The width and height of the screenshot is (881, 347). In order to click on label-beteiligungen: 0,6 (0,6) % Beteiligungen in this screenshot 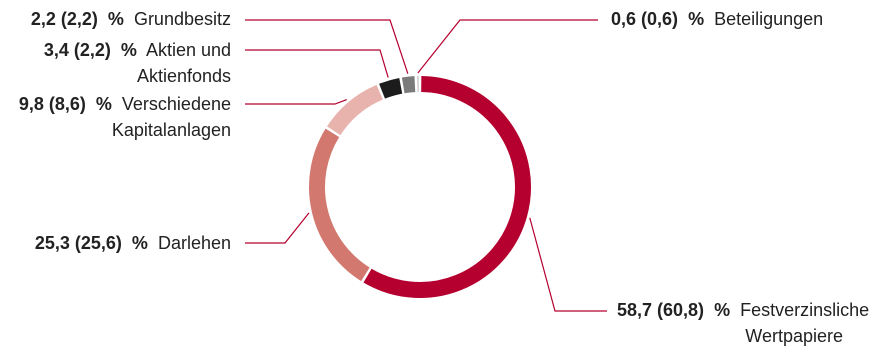, I will do `click(717, 19)`.